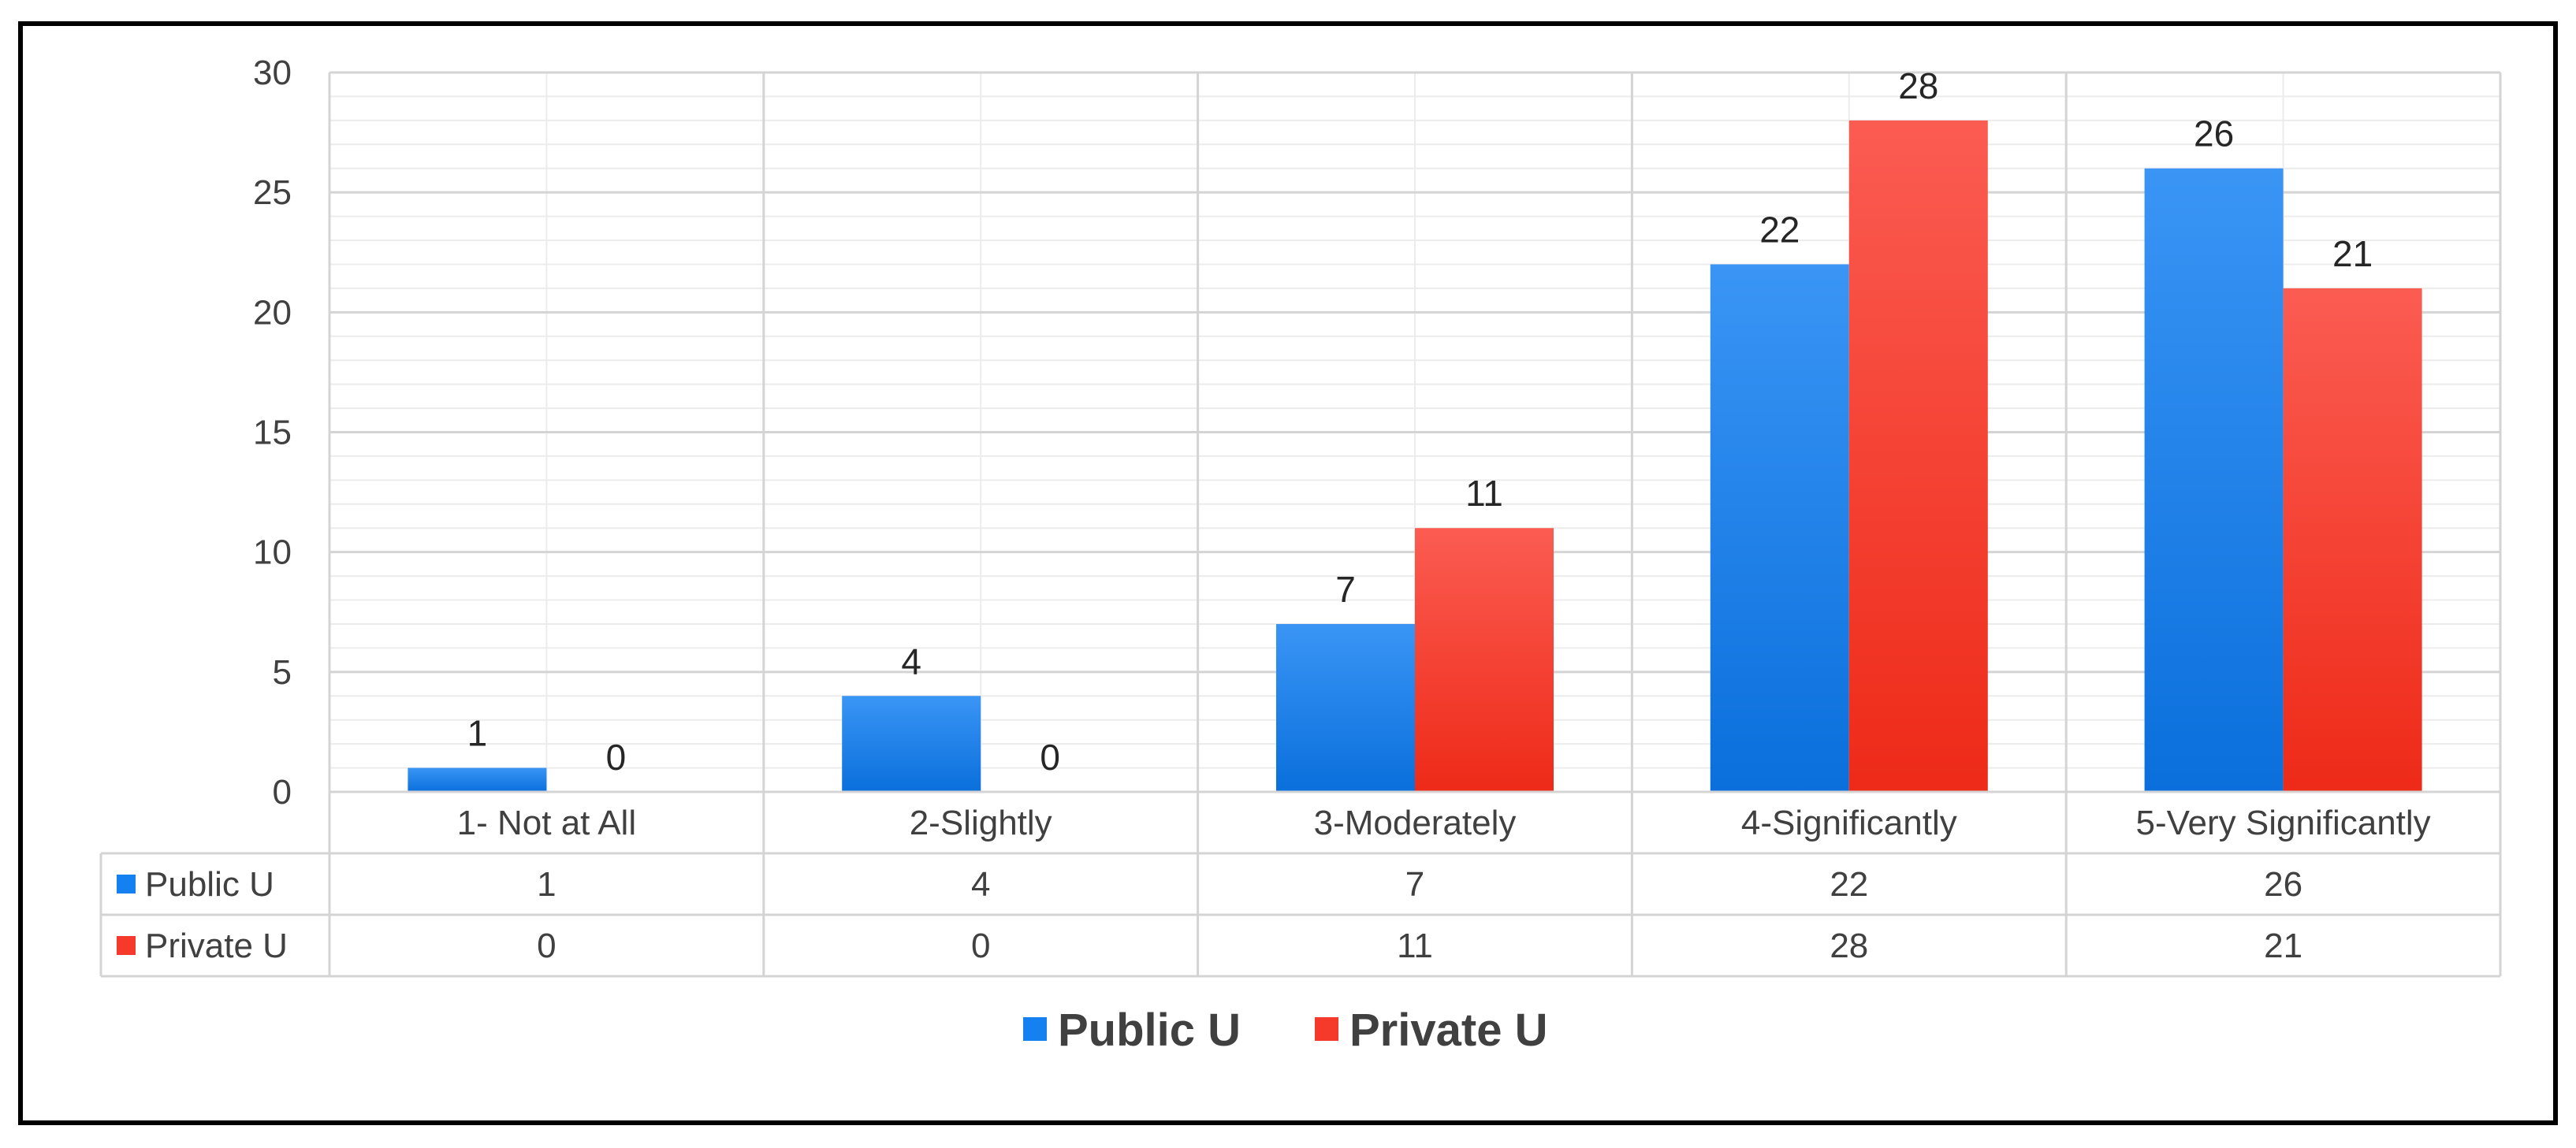 The image size is (2576, 1148). What do you see at coordinates (1345, 589) in the screenshot?
I see `data-label: 7` at bounding box center [1345, 589].